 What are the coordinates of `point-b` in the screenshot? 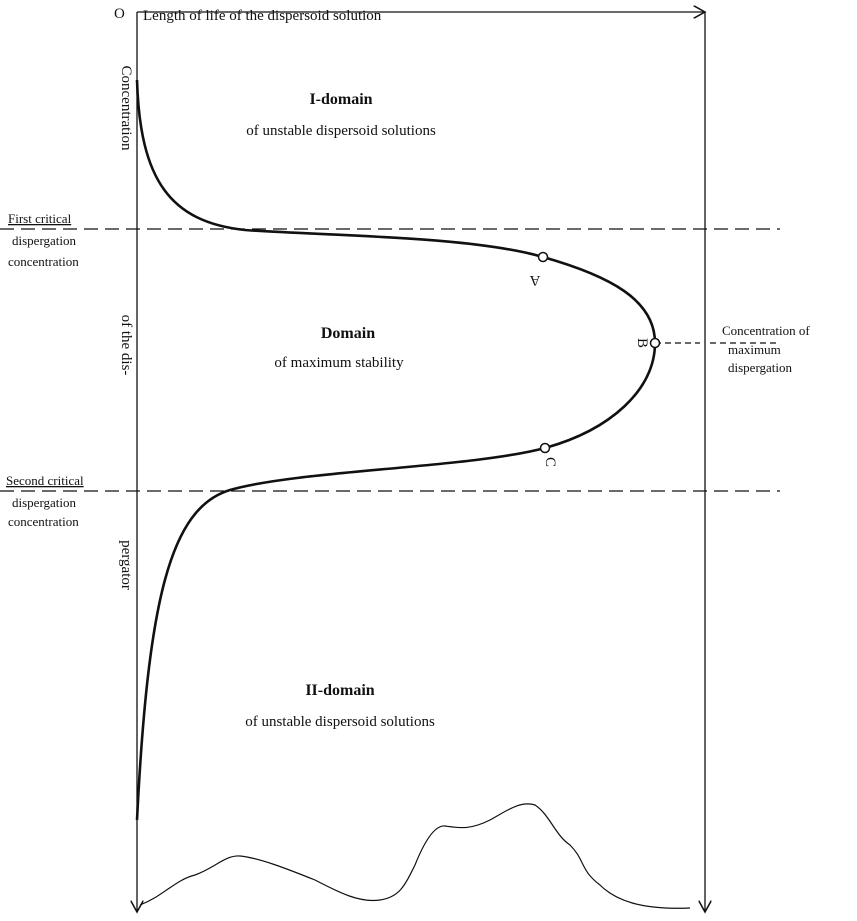 It's located at (655, 343).